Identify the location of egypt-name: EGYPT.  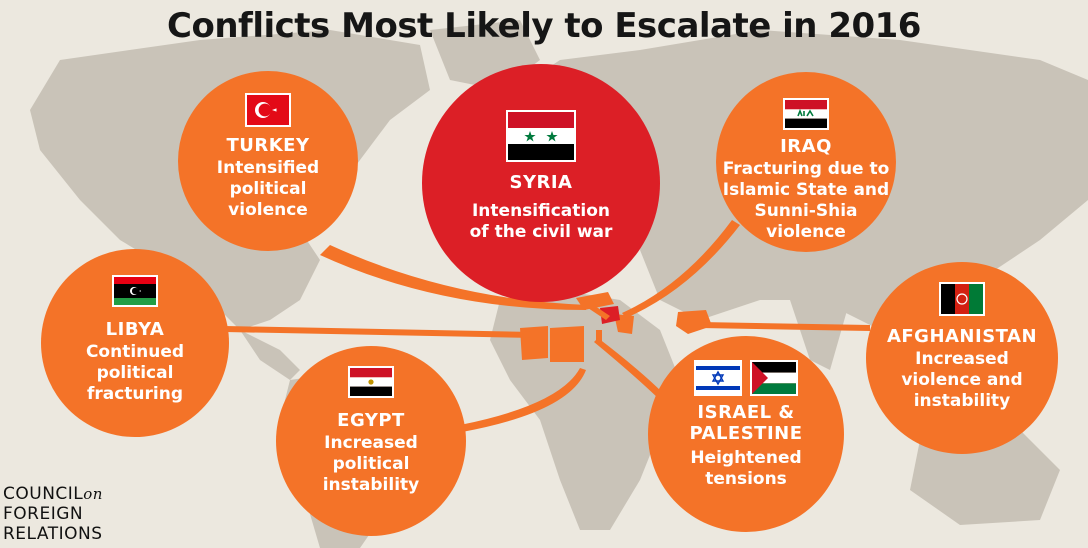
(371, 420).